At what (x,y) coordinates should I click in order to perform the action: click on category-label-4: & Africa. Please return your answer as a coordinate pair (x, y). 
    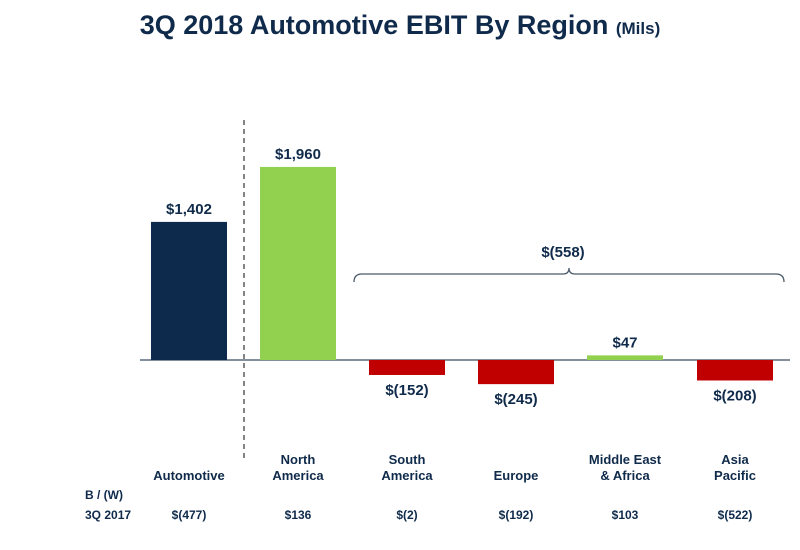
    Looking at the image, I should click on (625, 475).